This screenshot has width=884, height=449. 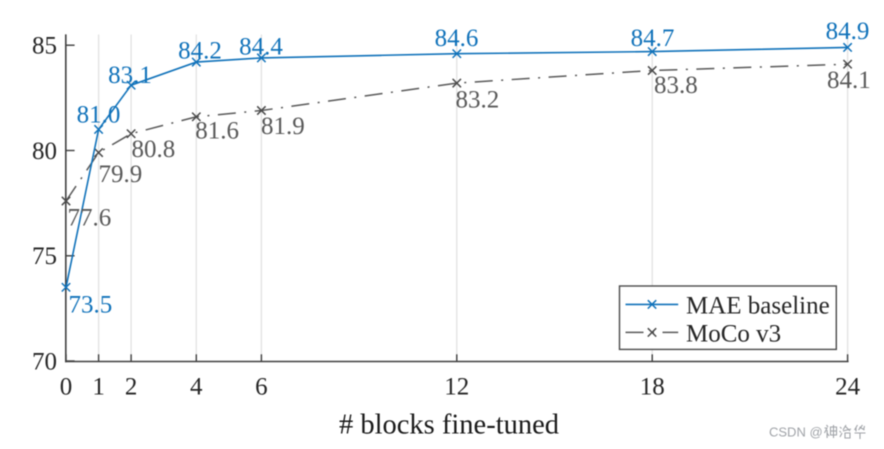 What do you see at coordinates (733, 334) in the screenshot?
I see `svg-text: MoCo v3` at bounding box center [733, 334].